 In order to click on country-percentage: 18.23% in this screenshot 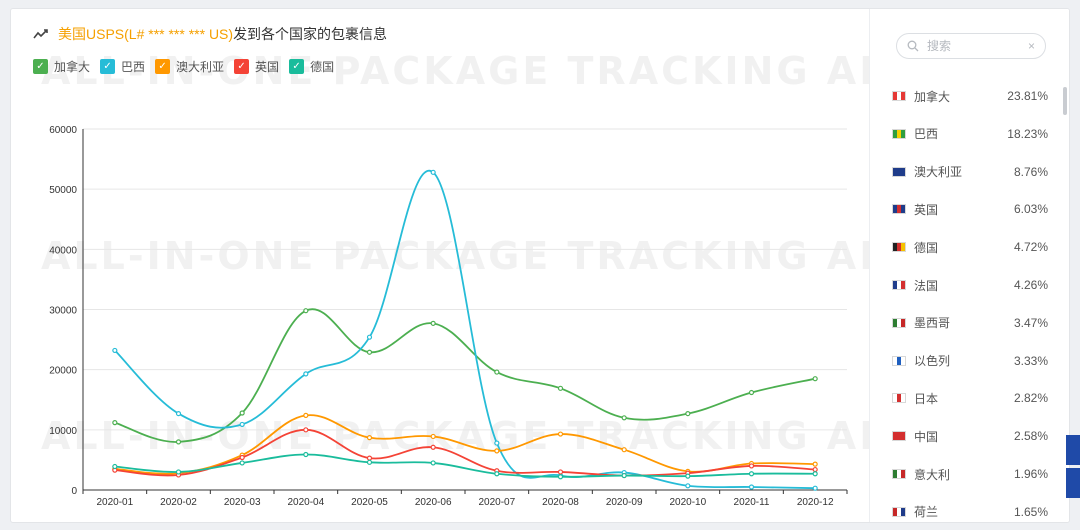, I will do `click(1027, 133)`.